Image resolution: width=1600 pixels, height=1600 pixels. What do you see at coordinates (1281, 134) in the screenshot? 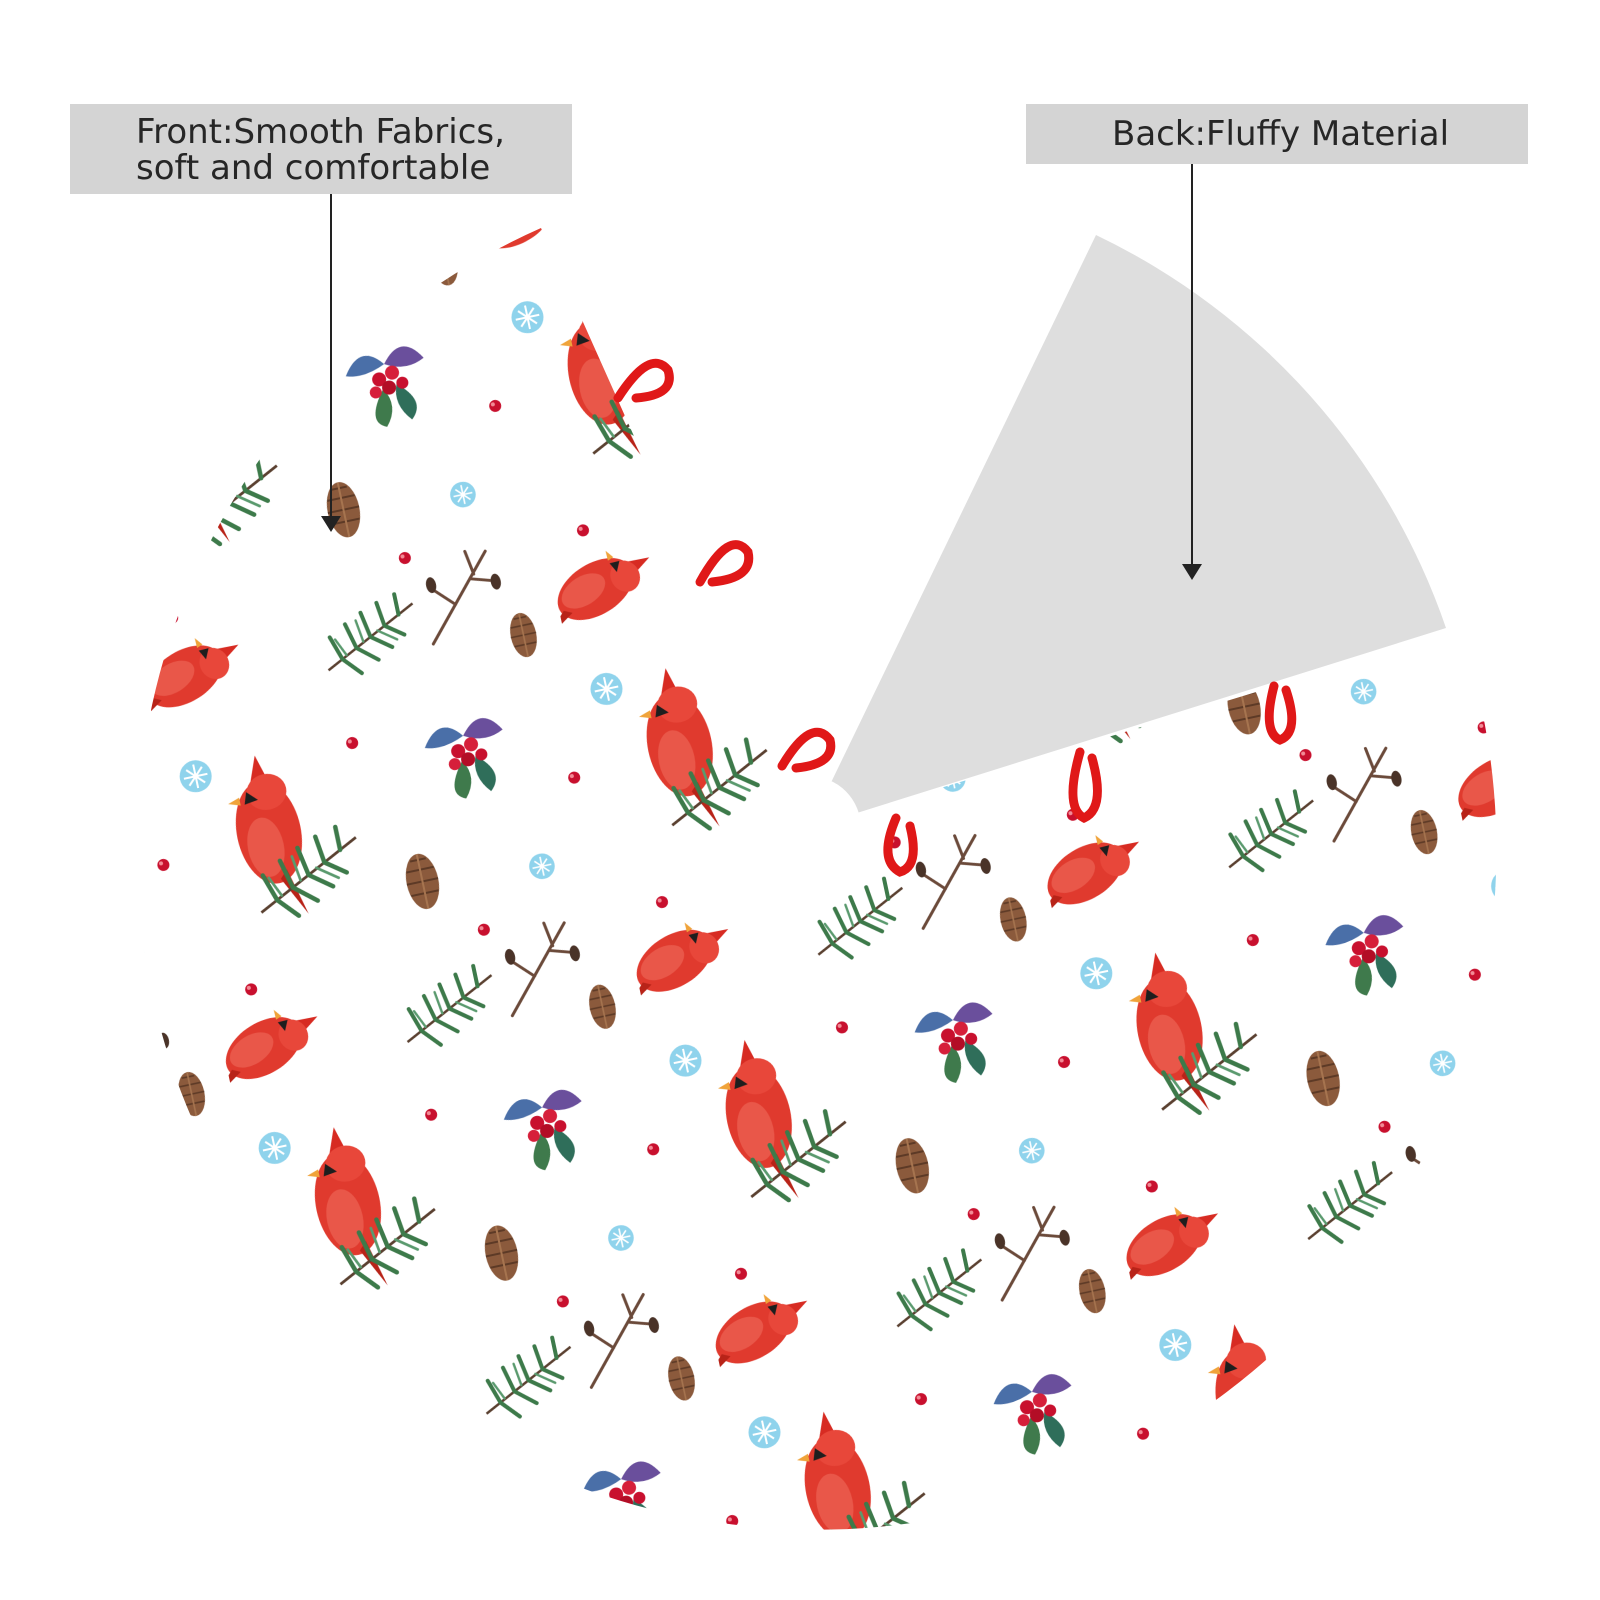
I see `back-callout-text: Back:Fluffy Material` at bounding box center [1281, 134].